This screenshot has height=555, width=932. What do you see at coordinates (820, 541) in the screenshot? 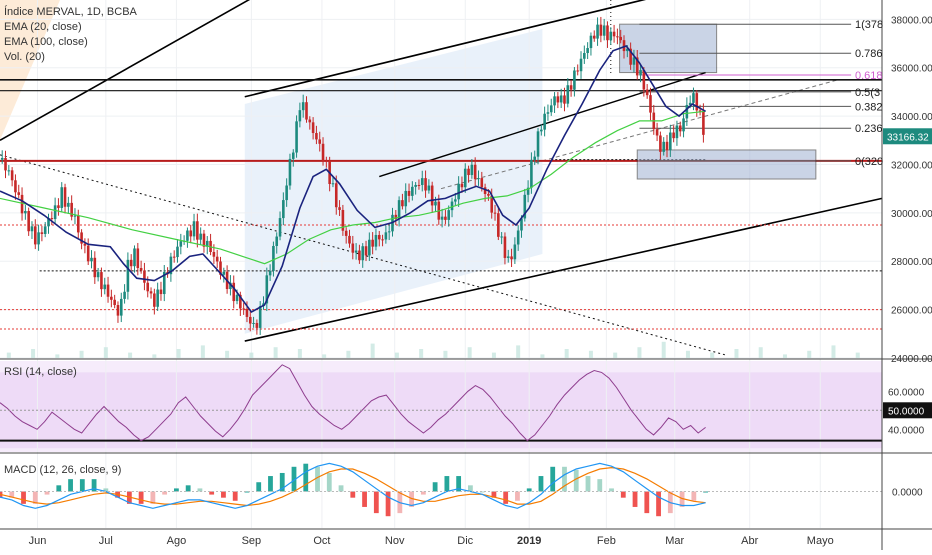
I see `time-tick-label: Mayo` at bounding box center [820, 541].